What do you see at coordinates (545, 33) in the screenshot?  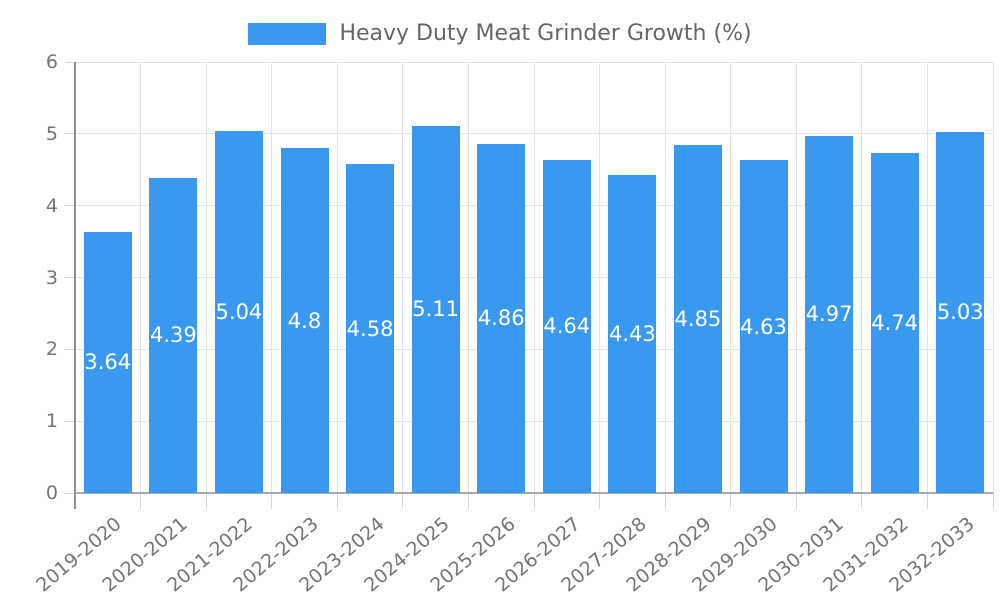 I see `legend-label: Heavy Duty Meat Grinder Growth (%)` at bounding box center [545, 33].